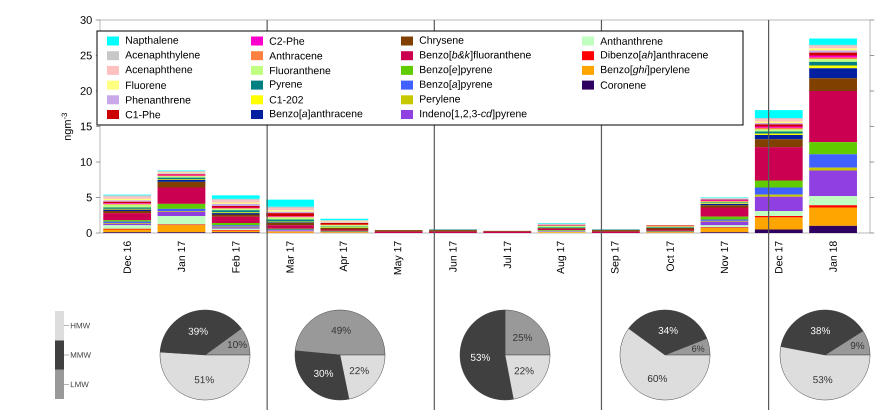 This screenshot has width=879, height=410. Describe the element at coordinates (286, 100) in the screenshot. I see `legend-label: C1-202` at that location.